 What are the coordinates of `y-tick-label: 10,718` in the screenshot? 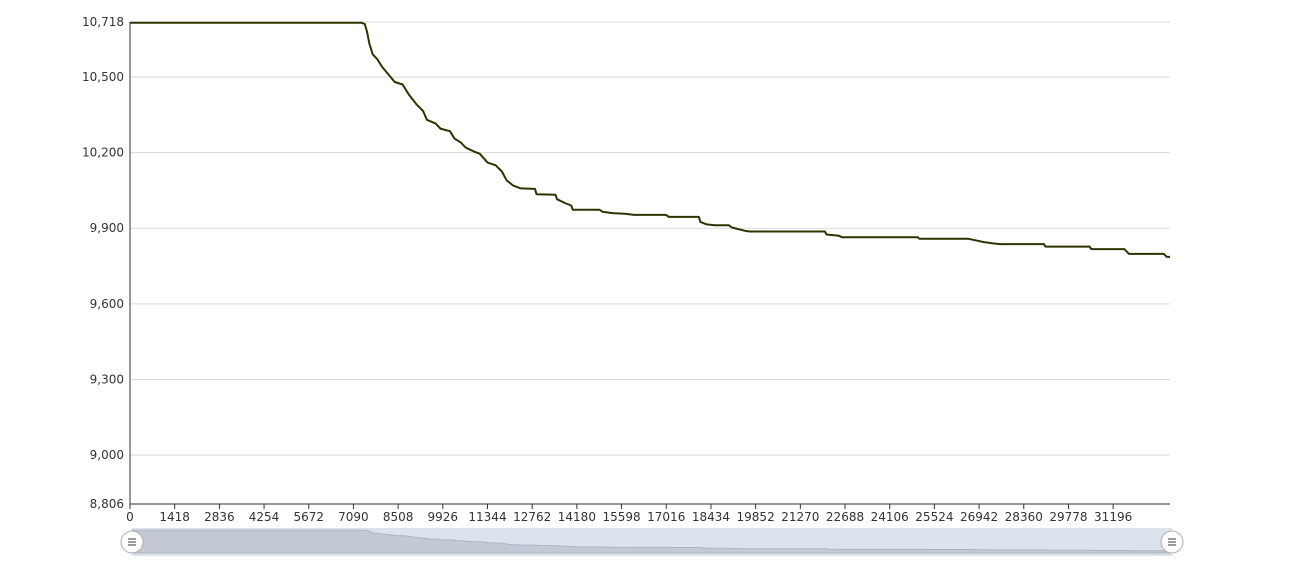 It's located at (103, 22).